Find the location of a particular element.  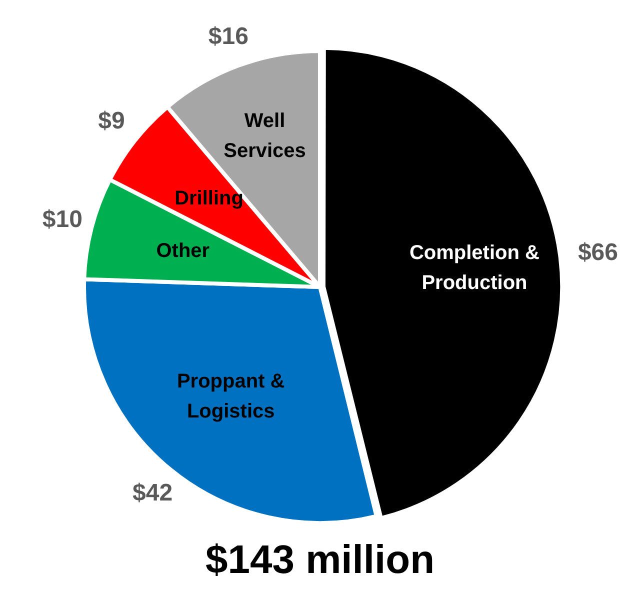

text: $143 million is located at coordinates (320, 560).